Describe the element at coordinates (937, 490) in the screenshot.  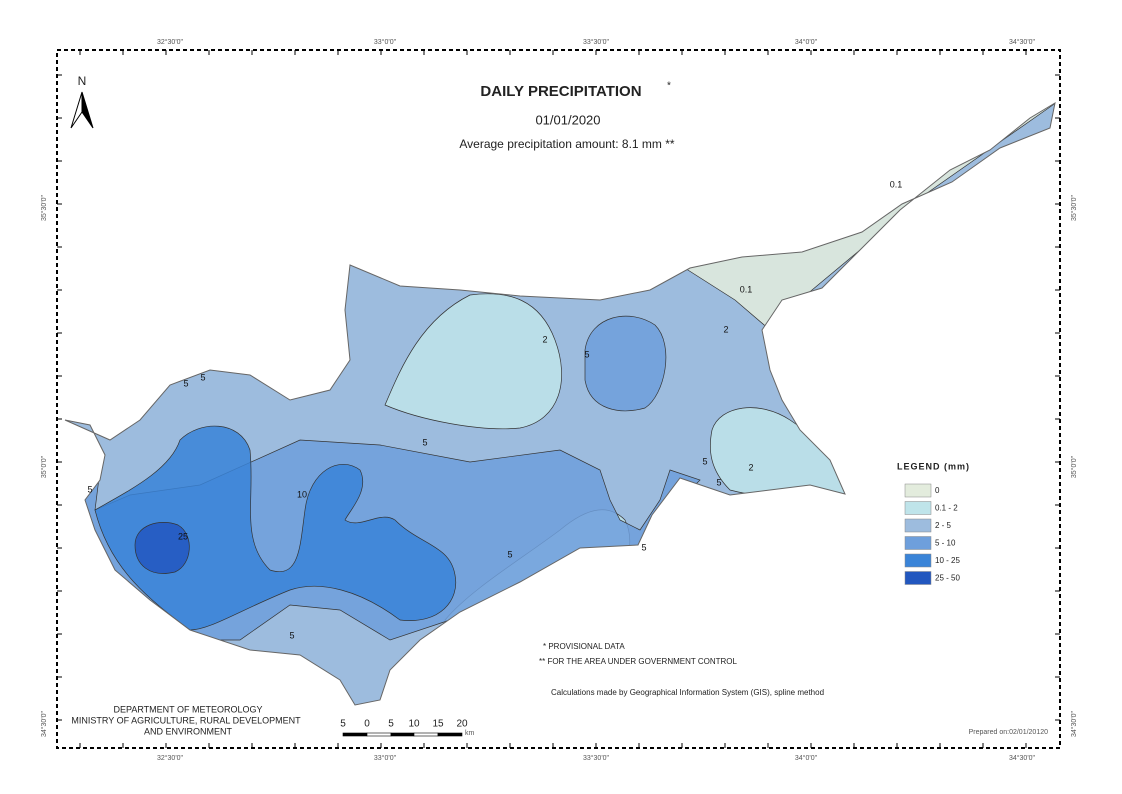
I see `legend-label: 0` at that location.